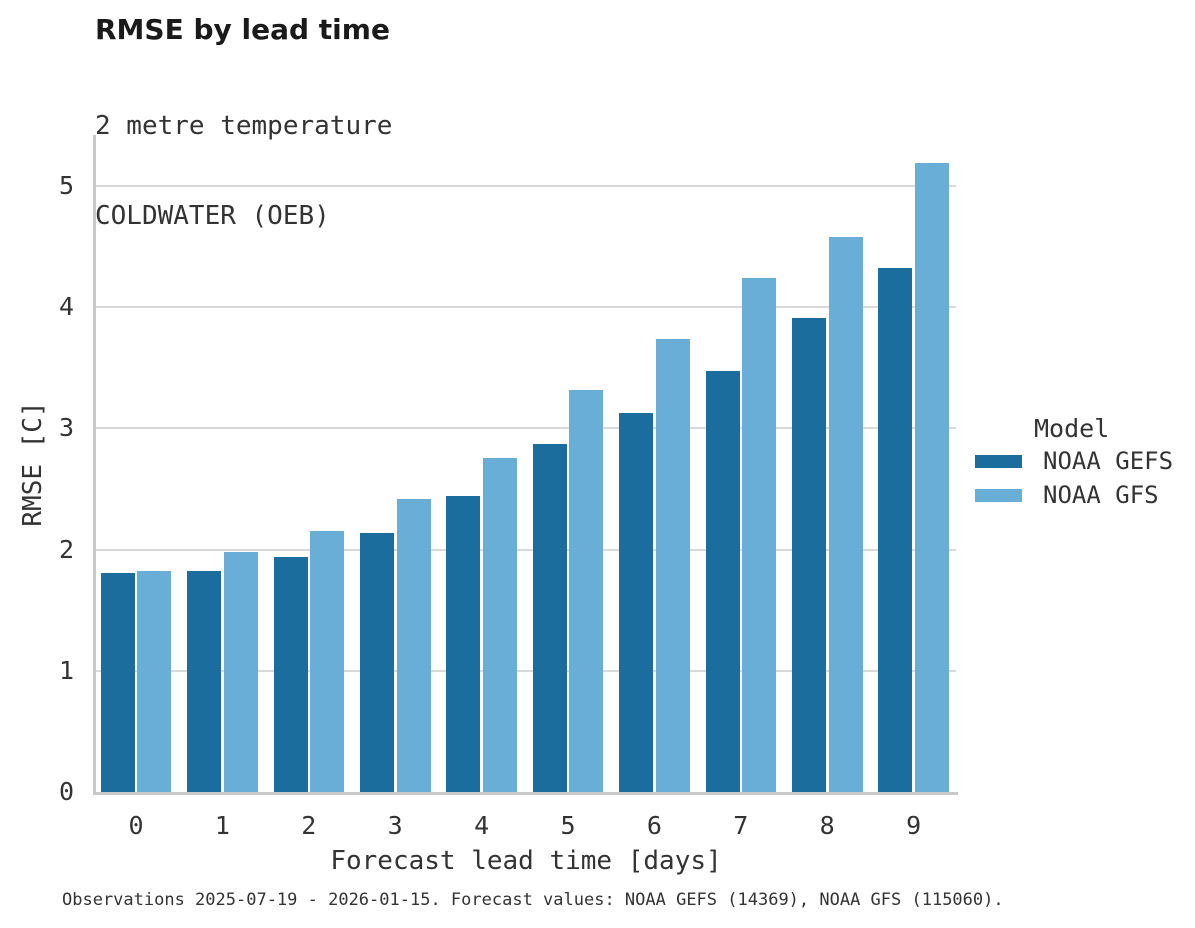 This screenshot has height=928, width=1195. Describe the element at coordinates (66, 307) in the screenshot. I see `y-tick-label-4: 4` at that location.